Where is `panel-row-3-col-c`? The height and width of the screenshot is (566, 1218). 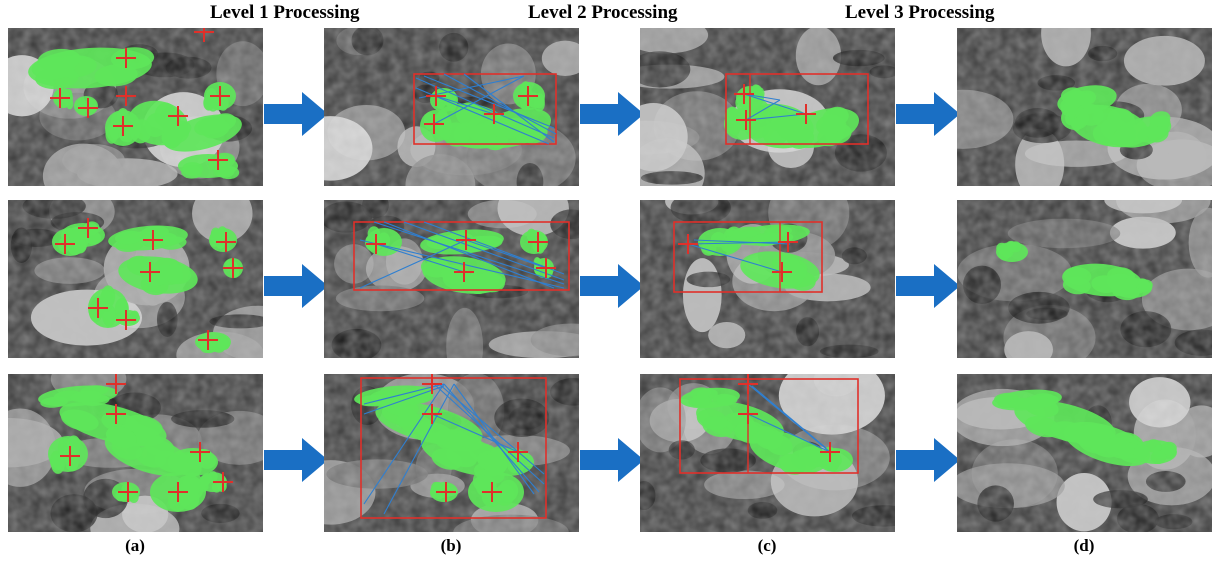
panel-row-3-col-c is located at coordinates (767, 453).